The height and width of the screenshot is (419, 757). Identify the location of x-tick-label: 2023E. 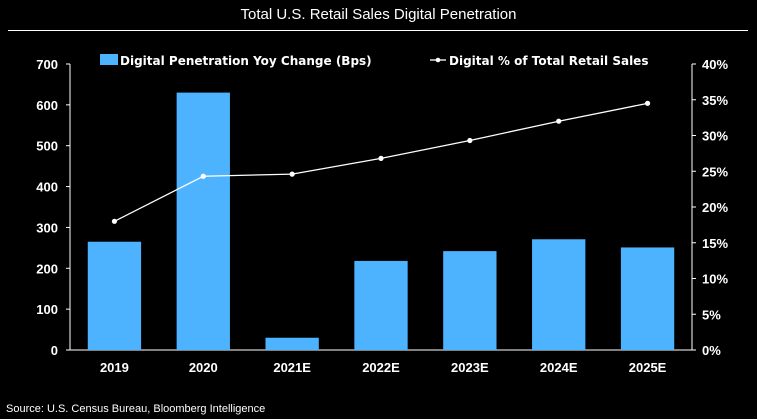
(470, 367).